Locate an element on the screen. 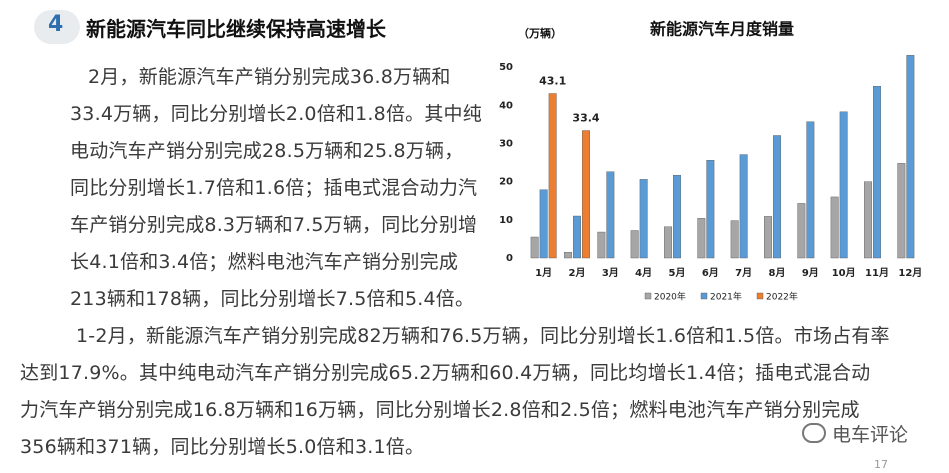  text-line: 长4.1倍和3.4倍；燃料电池汽车产销分别完成 is located at coordinates (264, 262).